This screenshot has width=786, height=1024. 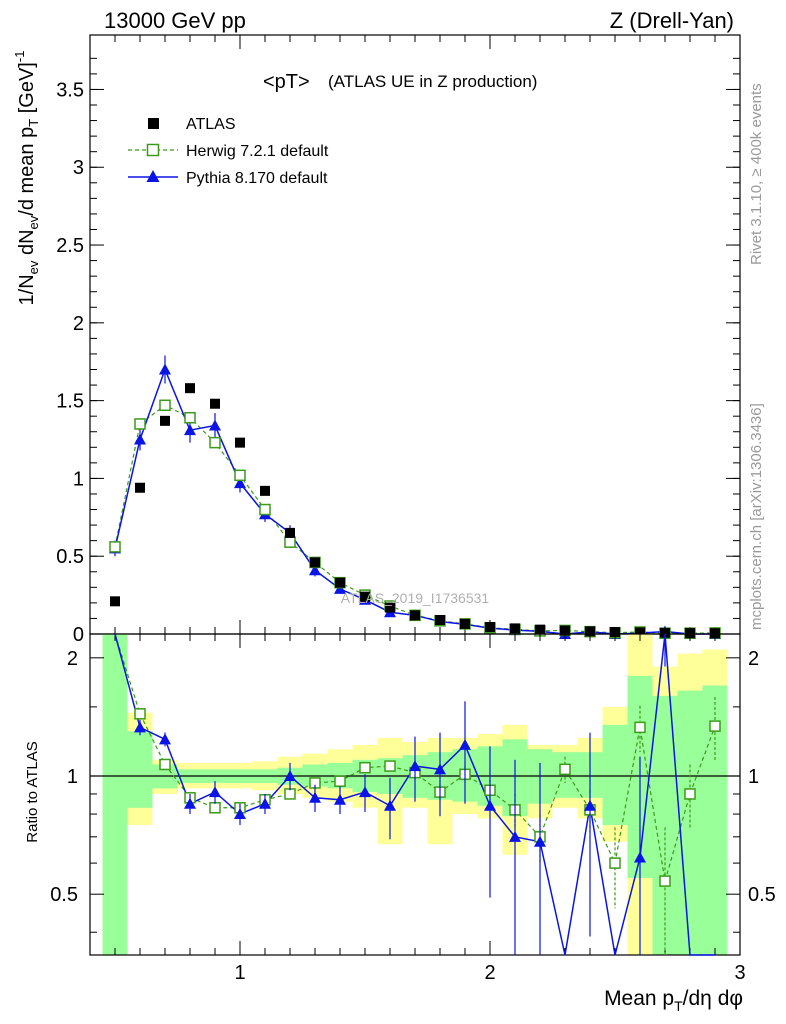 I want to click on ratio-y-tick-label: 0.5, so click(x=64, y=895).